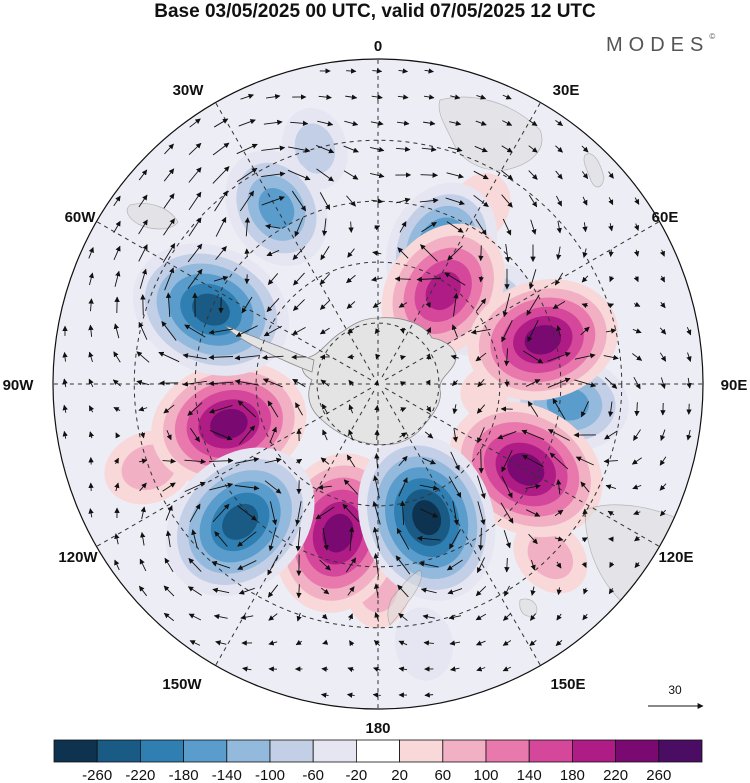 This screenshot has width=750, height=783. What do you see at coordinates (658, 45) in the screenshot?
I see `brand-name: MODES` at bounding box center [658, 45].